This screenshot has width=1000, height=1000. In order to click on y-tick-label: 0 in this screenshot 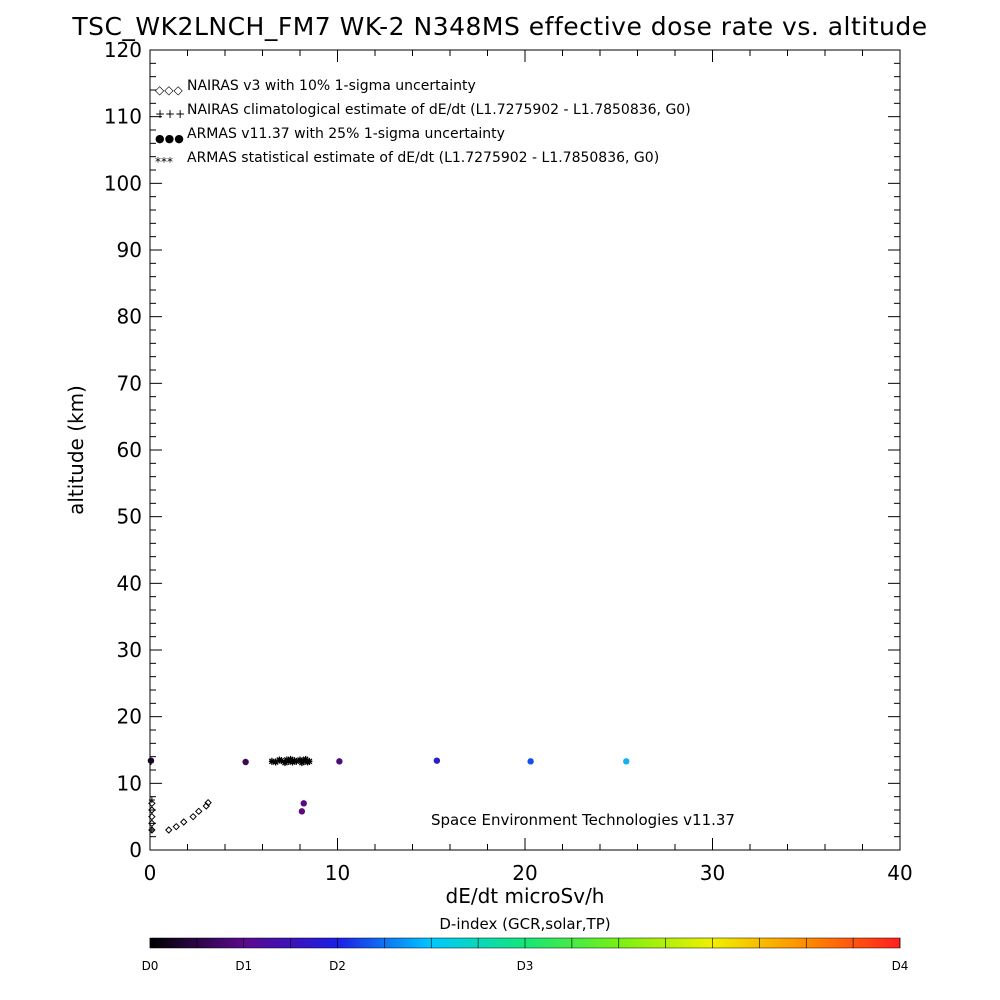, I will do `click(135, 850)`.